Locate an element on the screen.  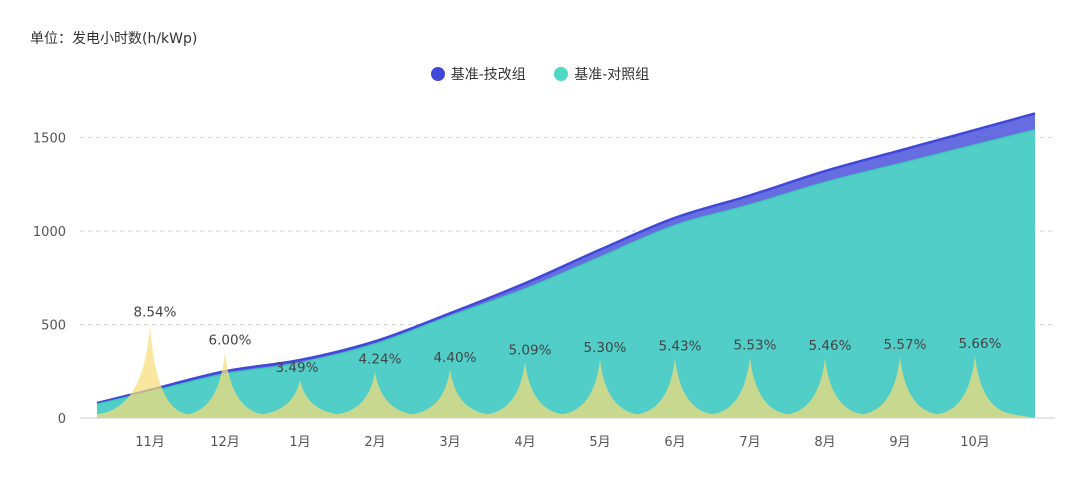
percent-label-7: 5.30% is located at coordinates (605, 348).